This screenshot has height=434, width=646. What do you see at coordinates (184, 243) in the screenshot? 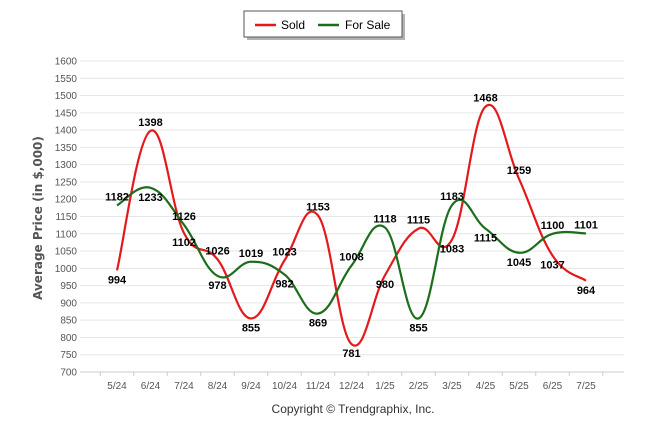
I see `sold-data-label: 1102` at bounding box center [184, 243].